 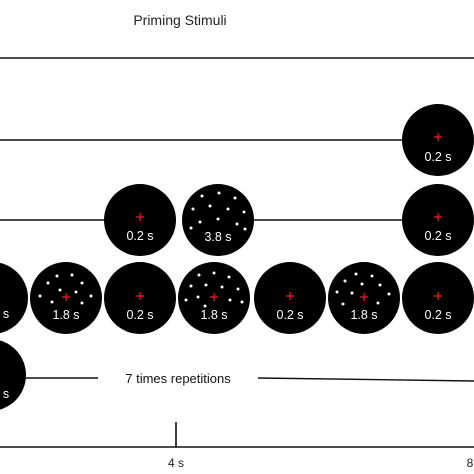 I want to click on repetition-label: 7 times repetitions, so click(x=178, y=378).